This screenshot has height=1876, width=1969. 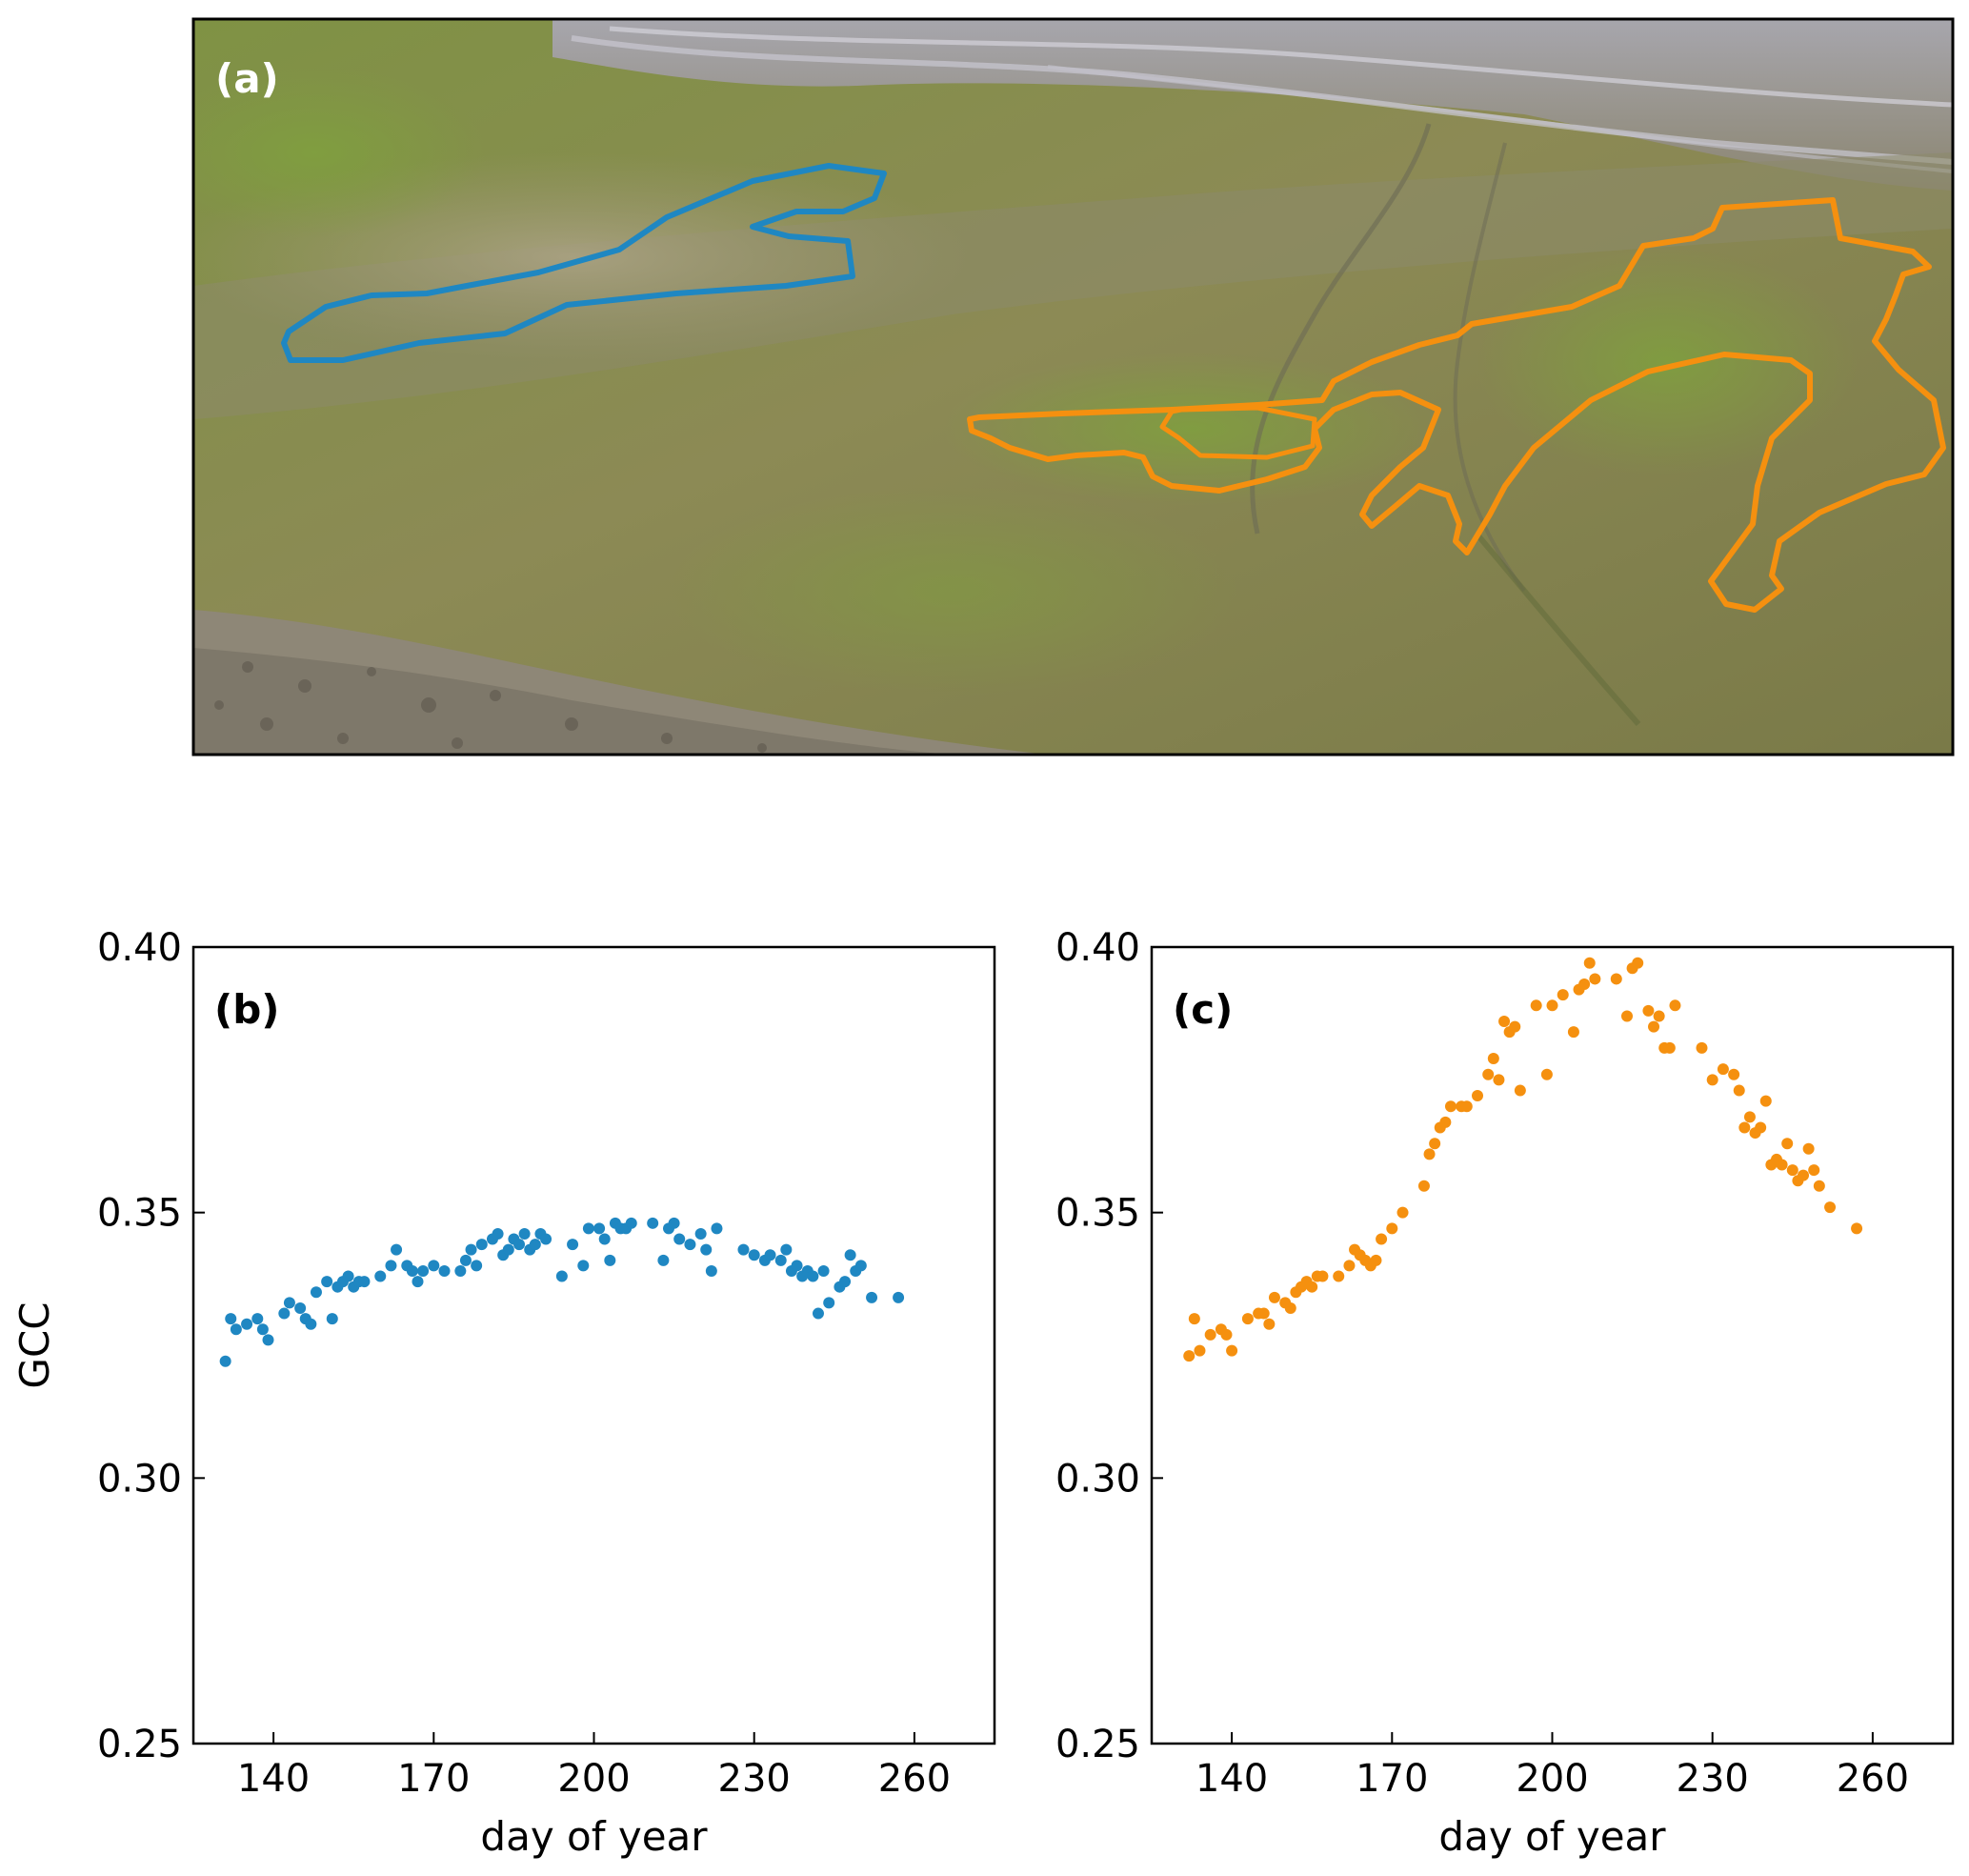 What do you see at coordinates (1098, 948) in the screenshot?
I see `y-tick-label: 0.40` at bounding box center [1098, 948].